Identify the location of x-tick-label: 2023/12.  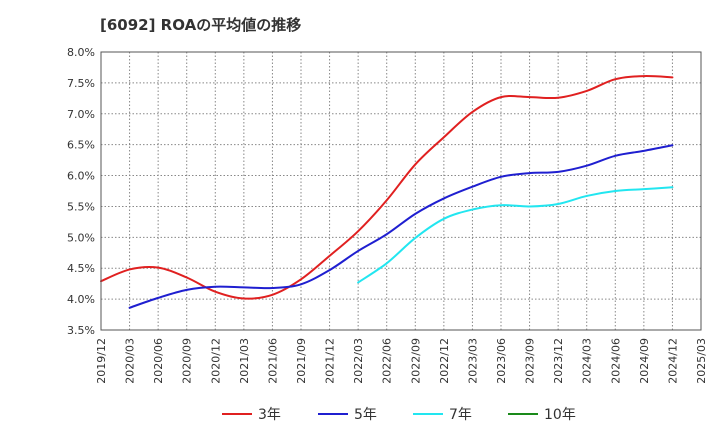
(558, 361).